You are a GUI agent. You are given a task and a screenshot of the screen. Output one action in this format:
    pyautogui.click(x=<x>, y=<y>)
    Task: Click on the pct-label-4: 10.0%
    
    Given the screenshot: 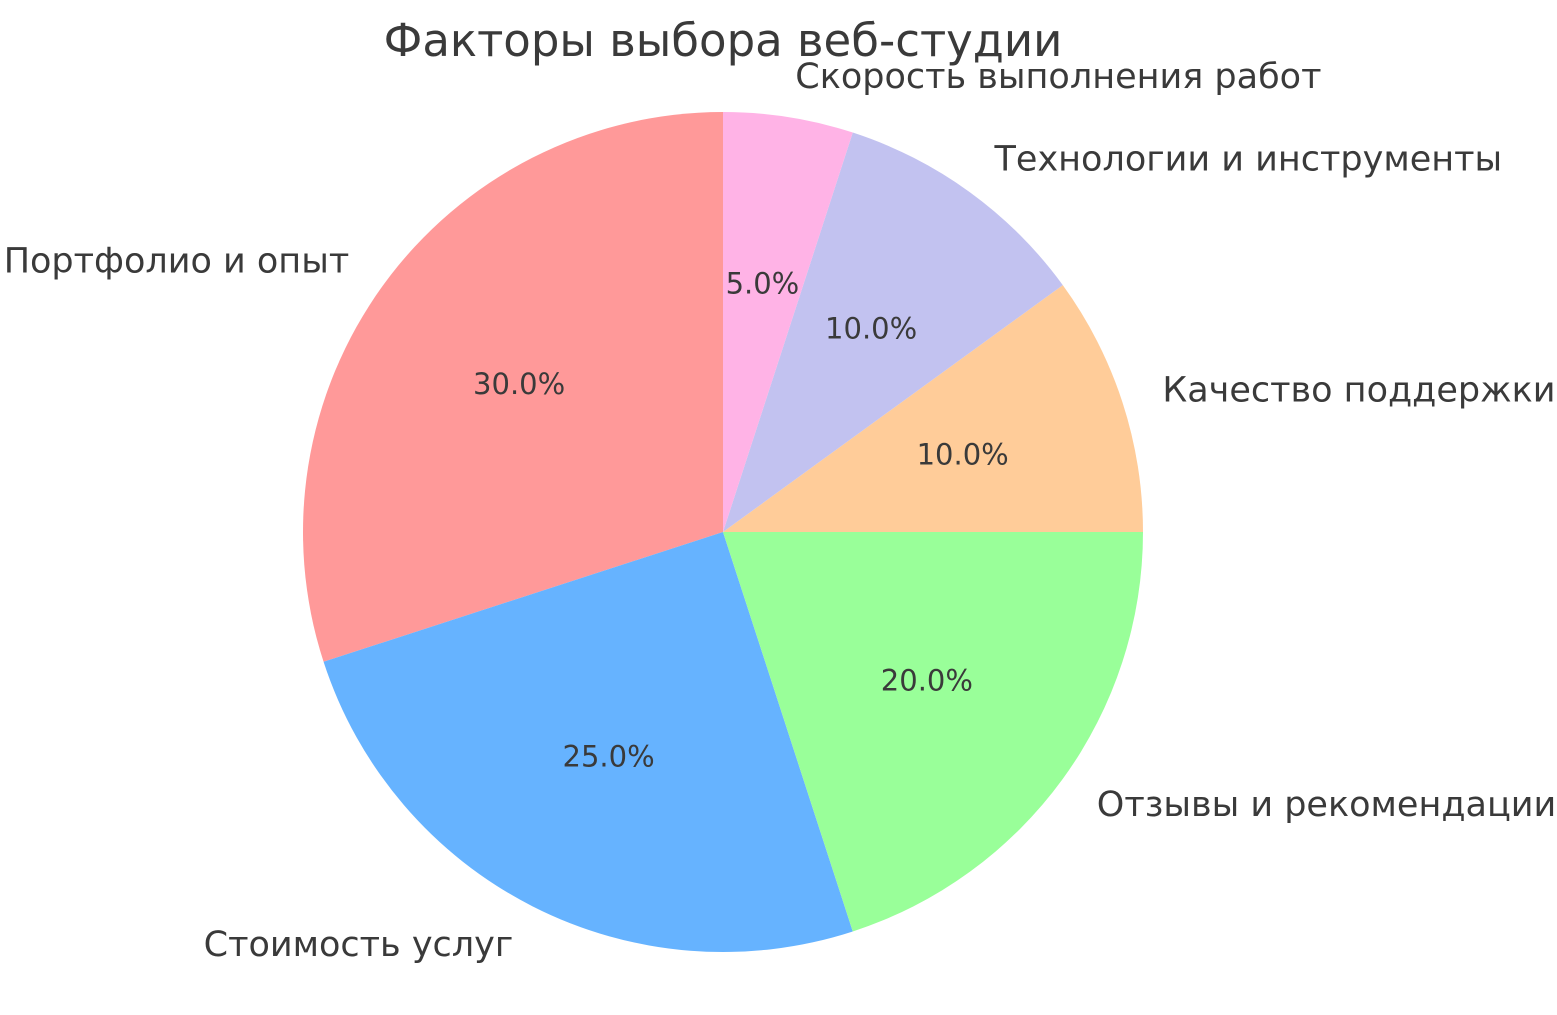 What is the action you would take?
    pyautogui.click(x=871, y=328)
    